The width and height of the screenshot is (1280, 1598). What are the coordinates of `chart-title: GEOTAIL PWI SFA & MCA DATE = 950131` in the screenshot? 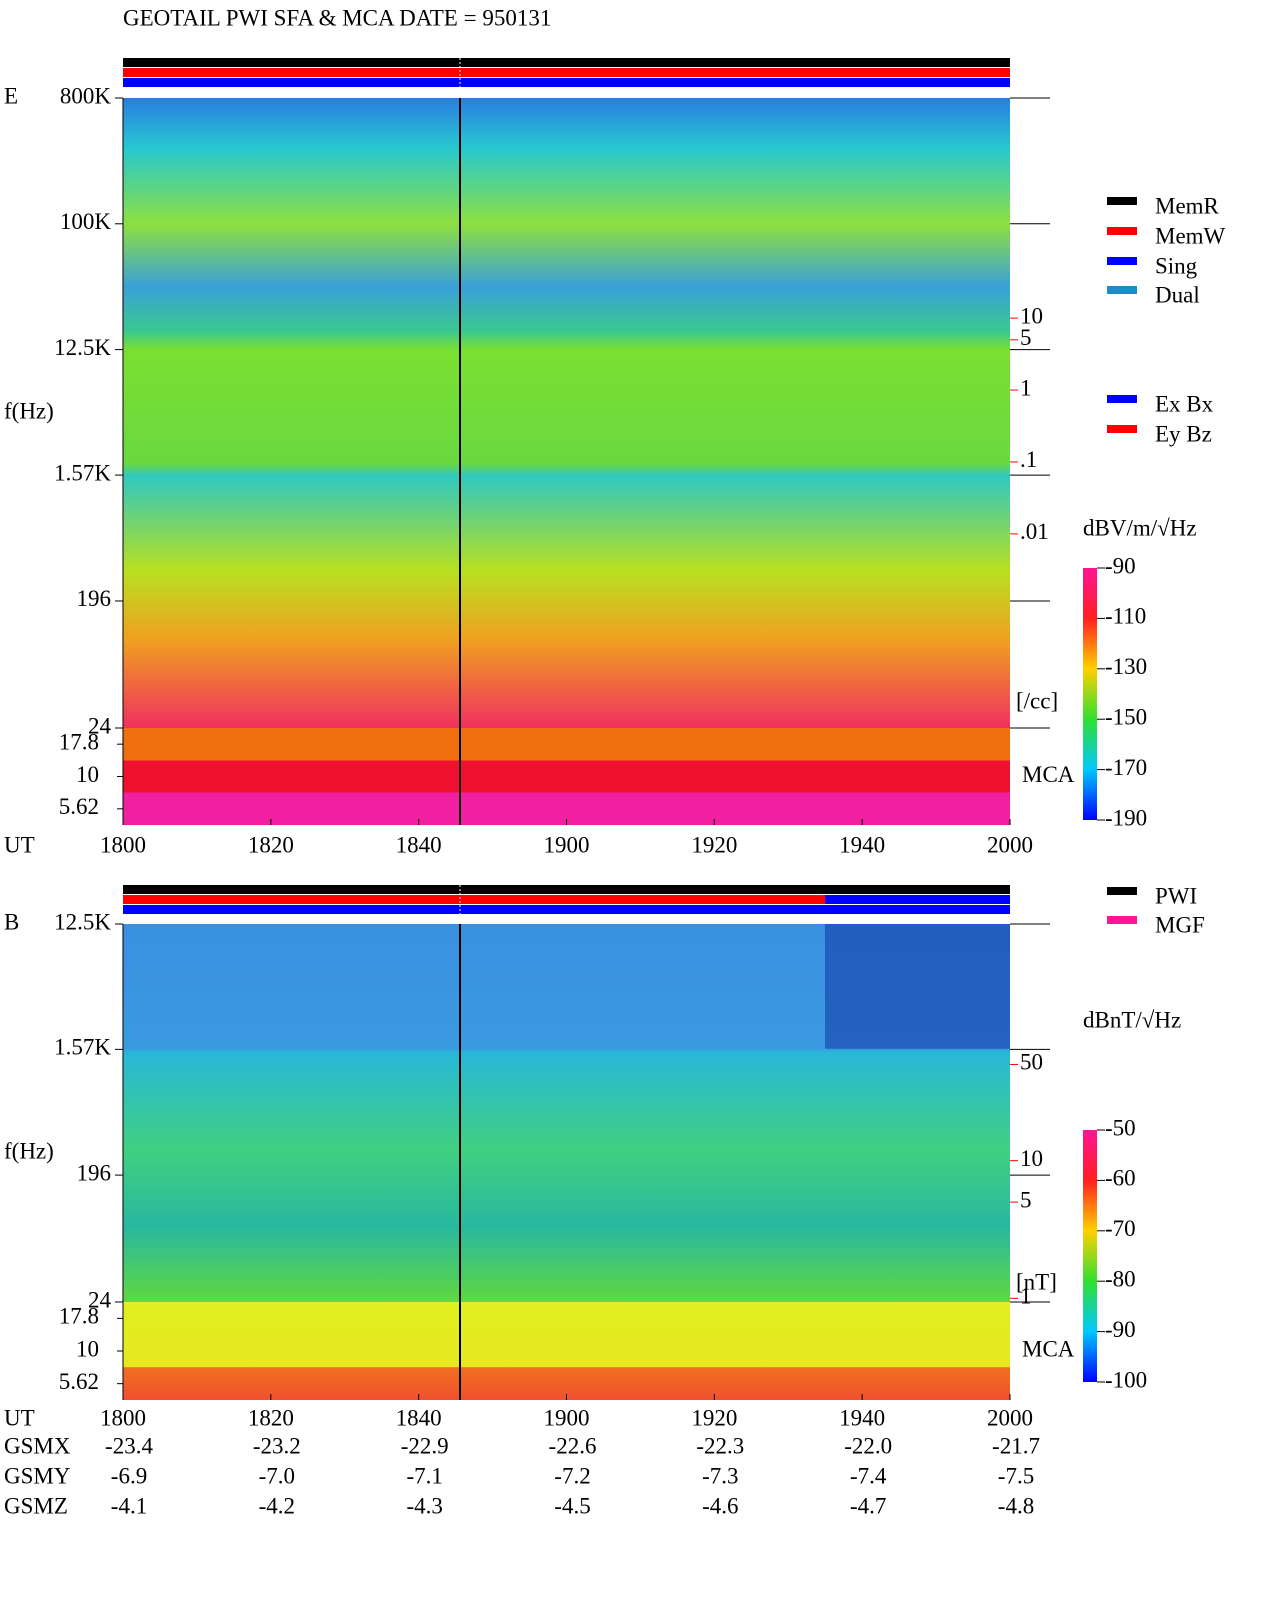 It's located at (337, 17).